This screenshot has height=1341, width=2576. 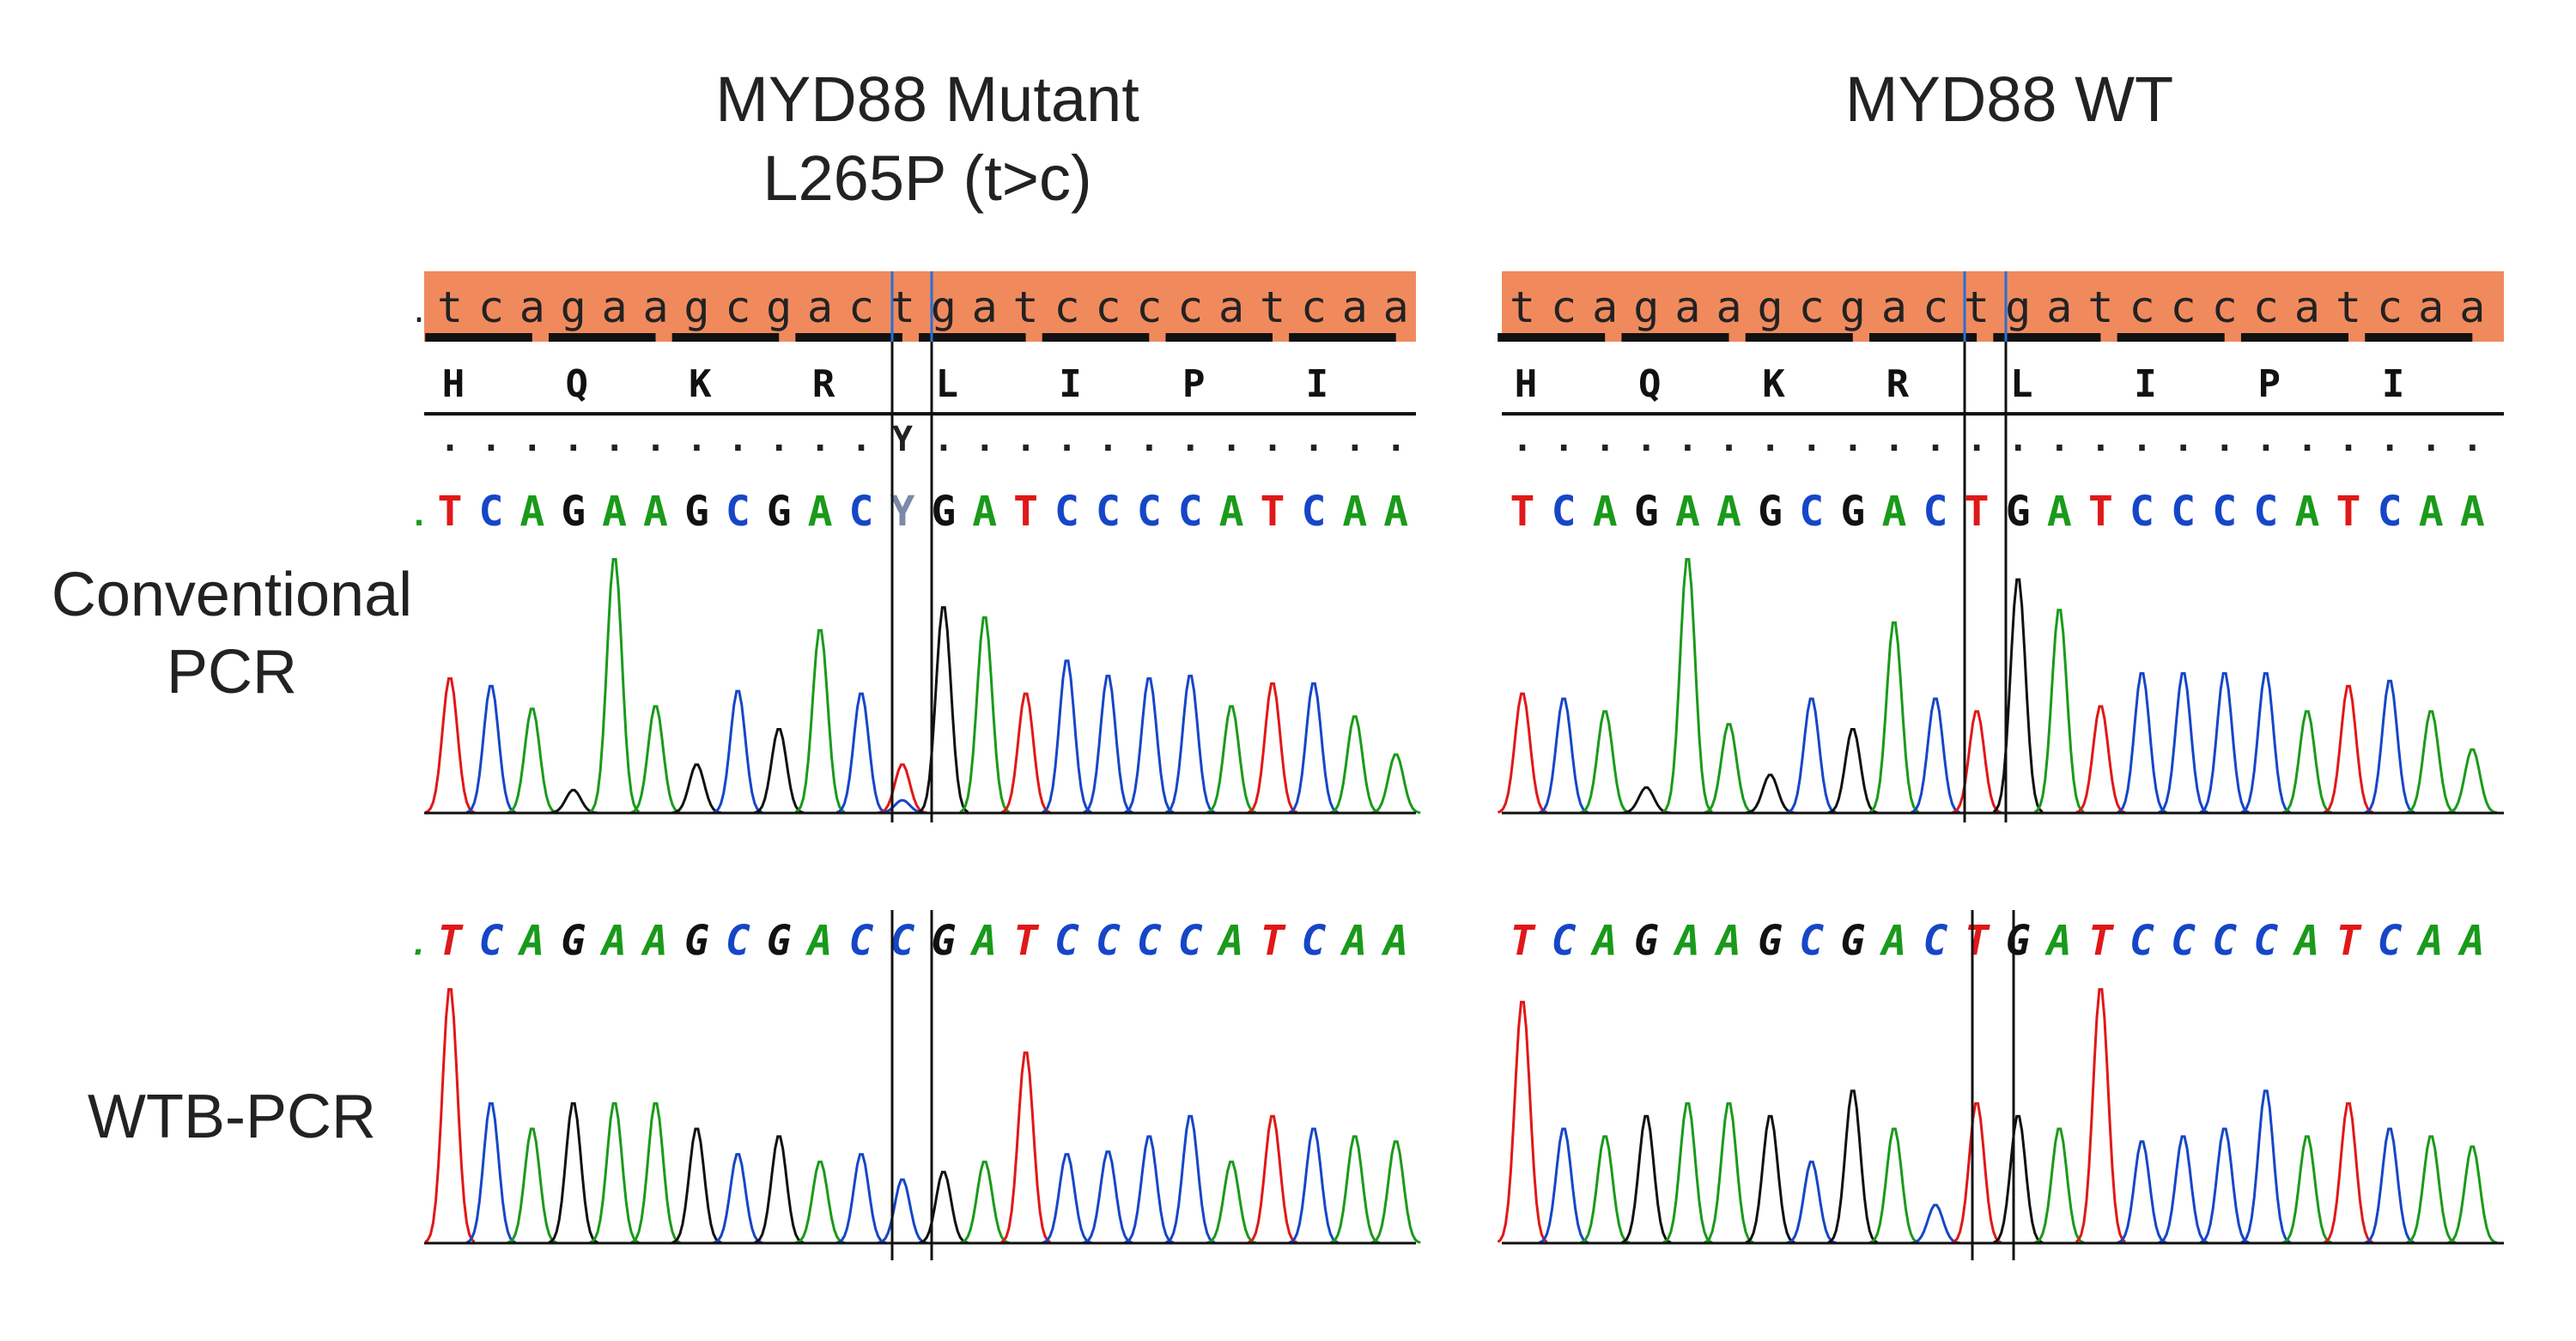 I want to click on wt-wtb-base-call-G: G, so click(x=1646, y=941).